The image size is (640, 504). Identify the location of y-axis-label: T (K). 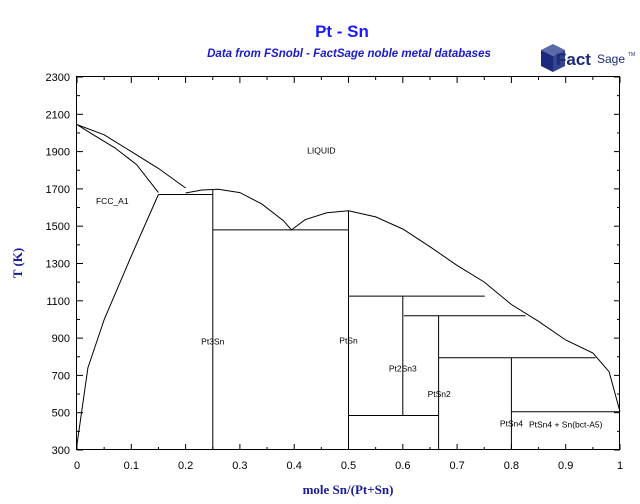
(17, 263).